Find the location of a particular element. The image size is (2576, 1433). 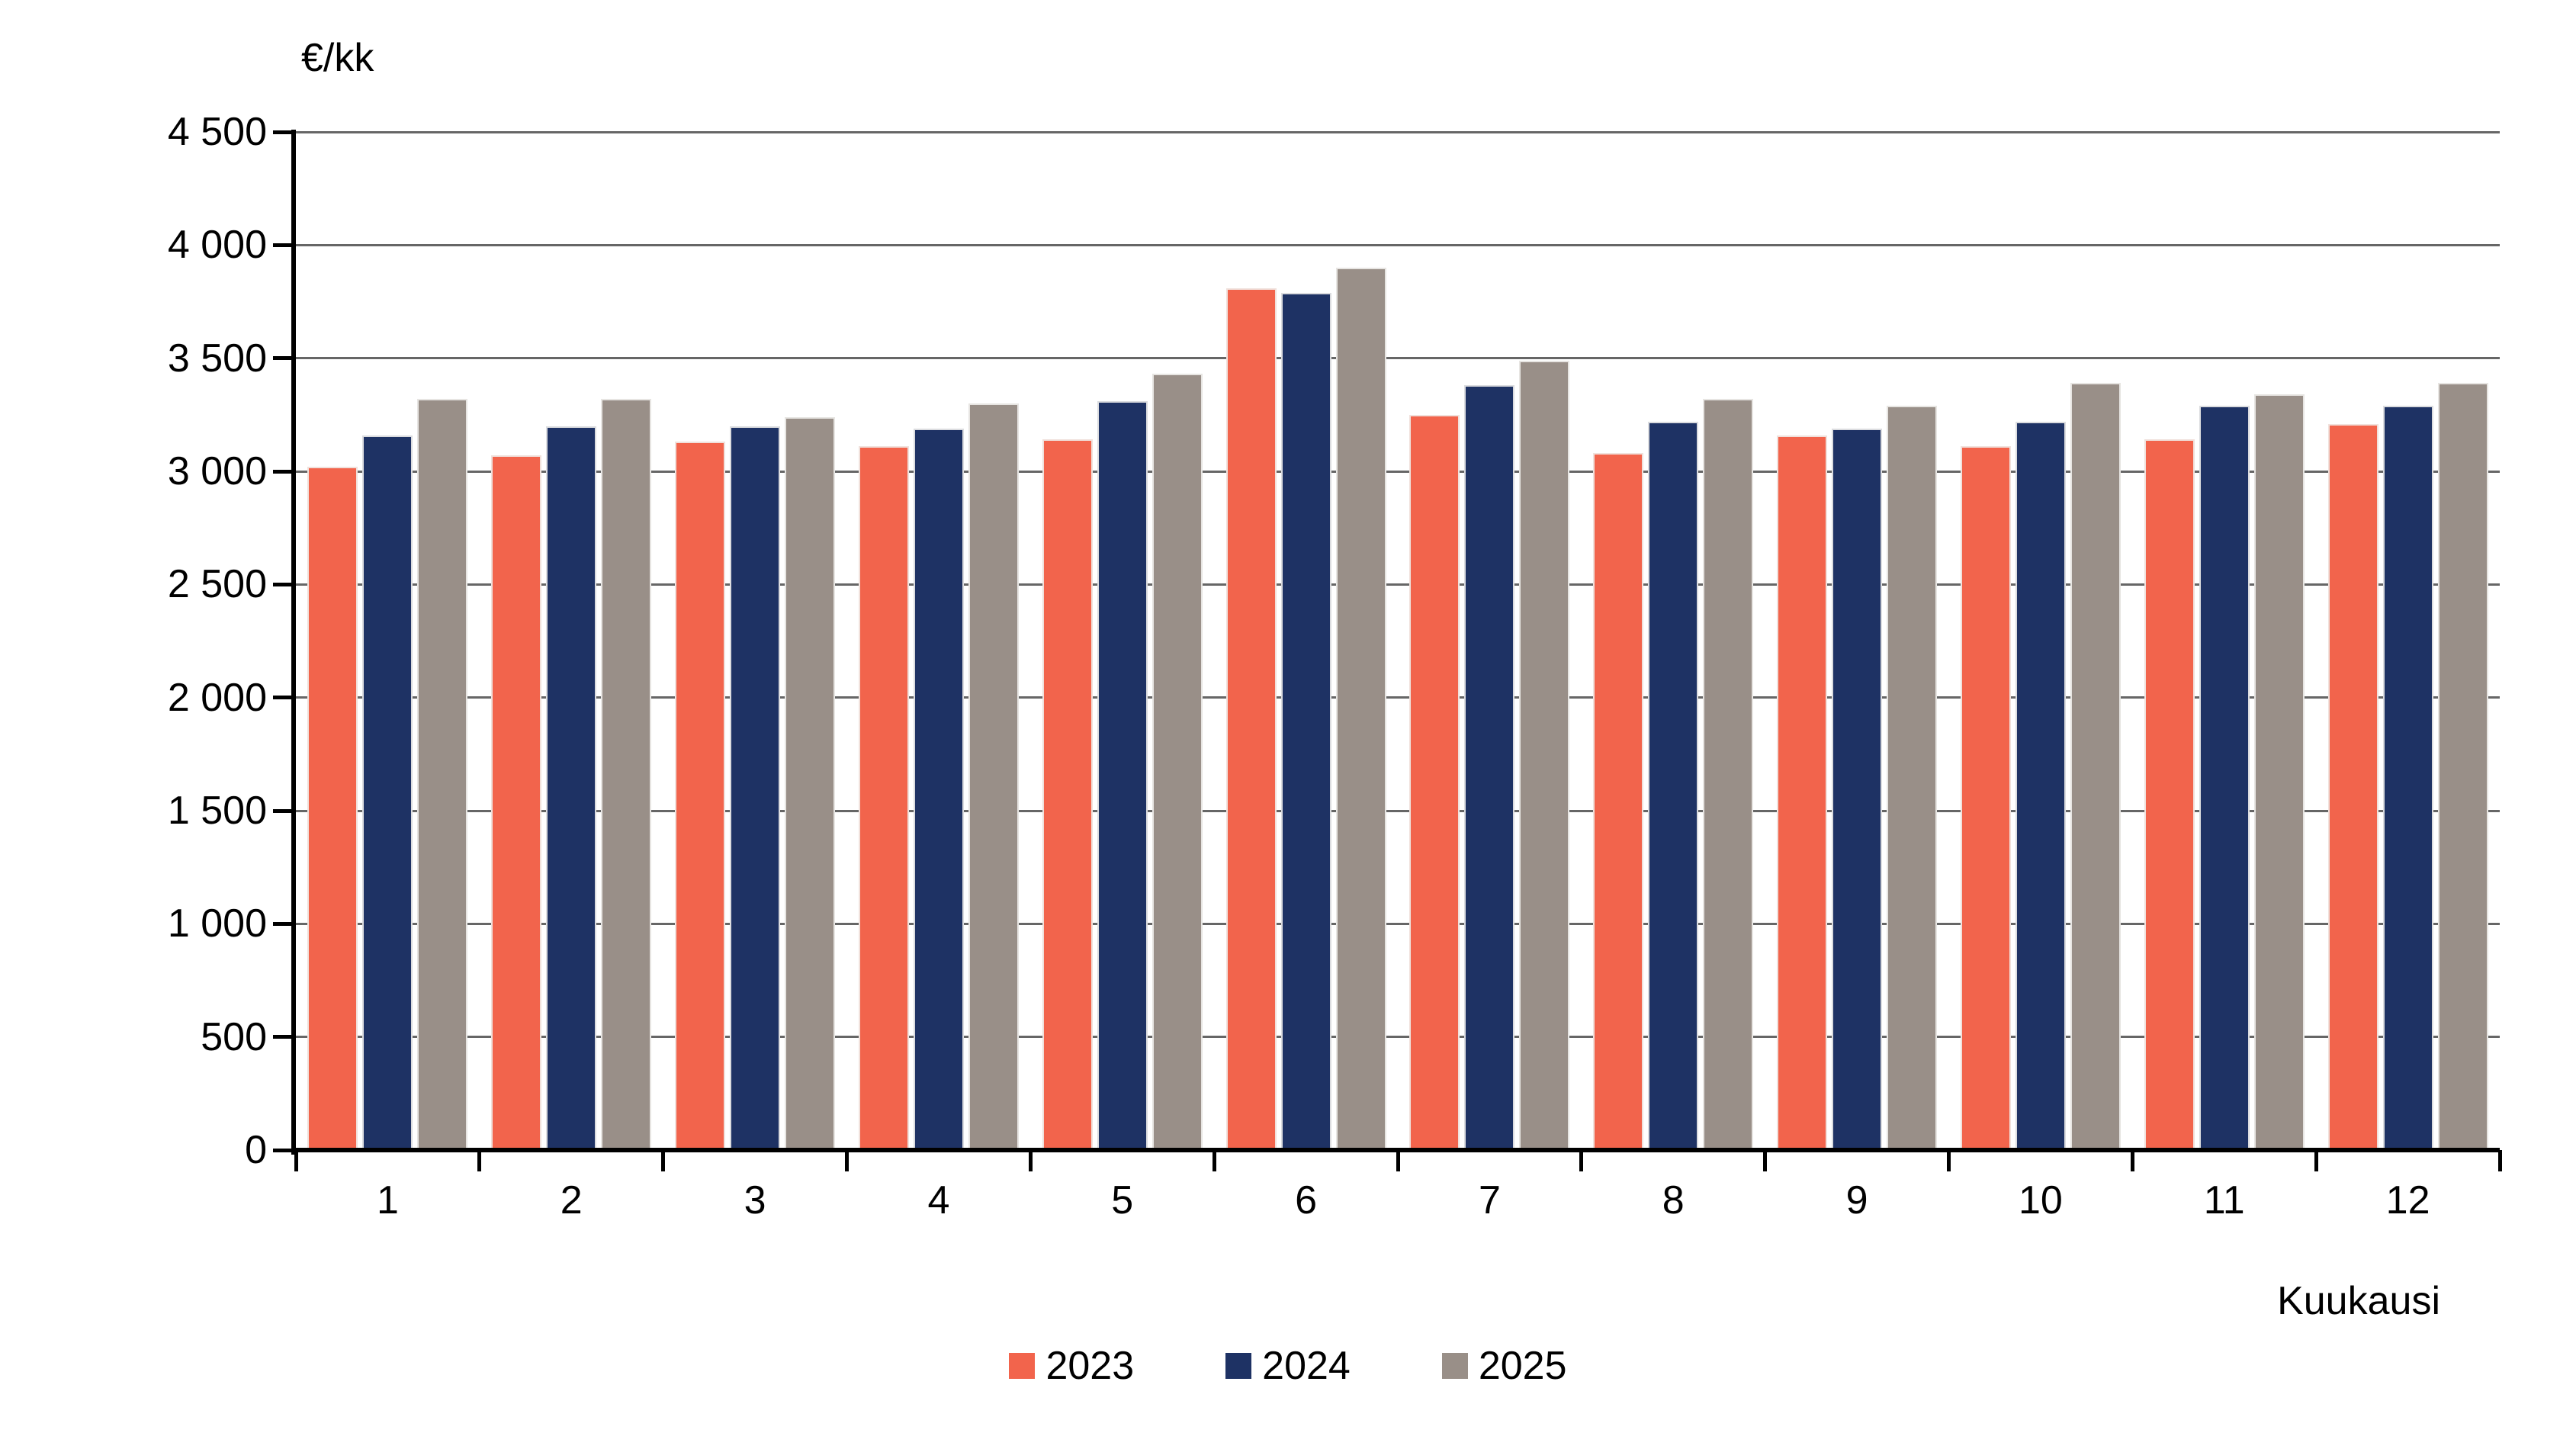

legend-swatch-2025 is located at coordinates (1454, 1366).